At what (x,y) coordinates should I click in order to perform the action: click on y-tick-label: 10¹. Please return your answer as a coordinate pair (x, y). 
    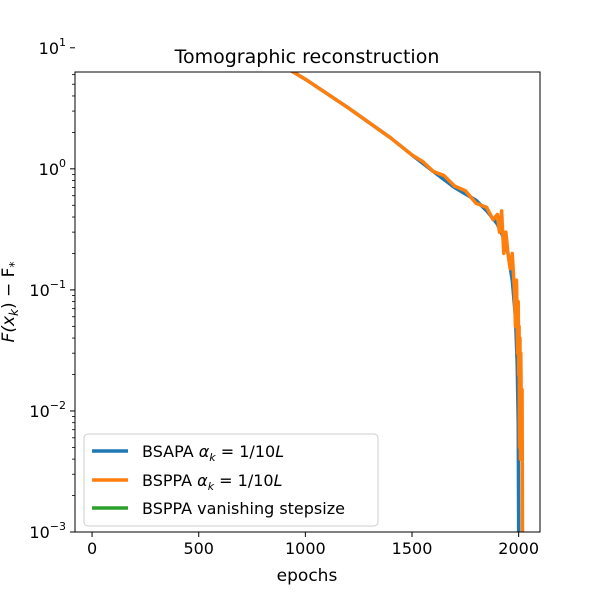
    Looking at the image, I should click on (52, 47).